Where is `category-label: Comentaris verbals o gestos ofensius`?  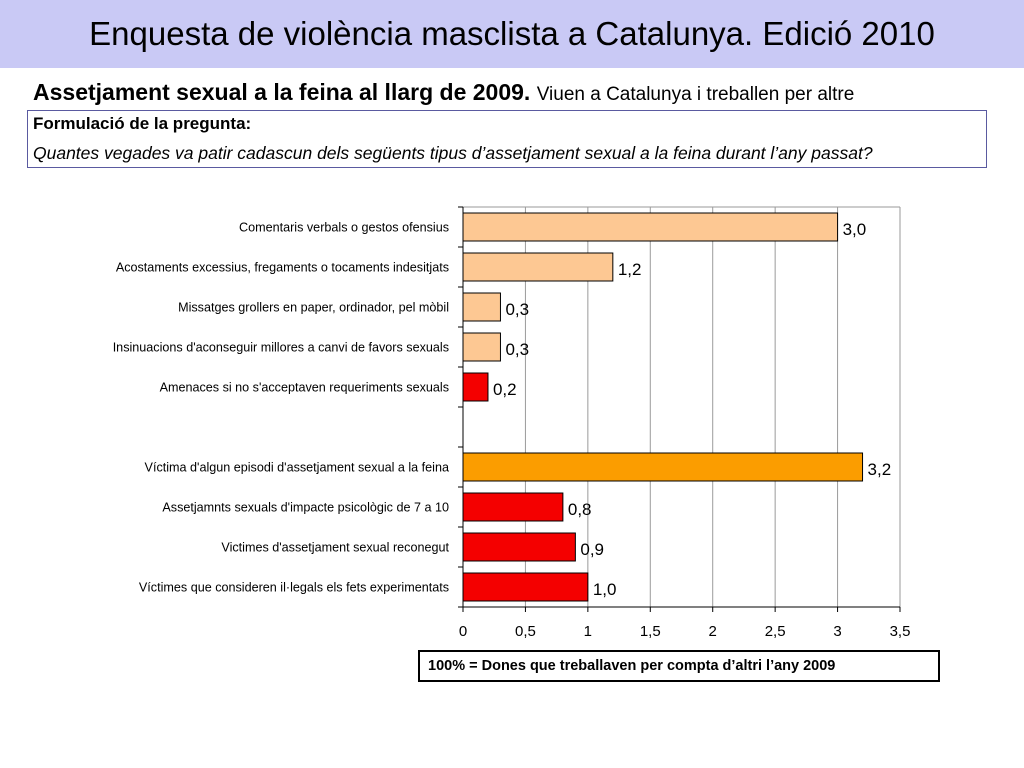
category-label: Comentaris verbals o gestos ofensius is located at coordinates (344, 228).